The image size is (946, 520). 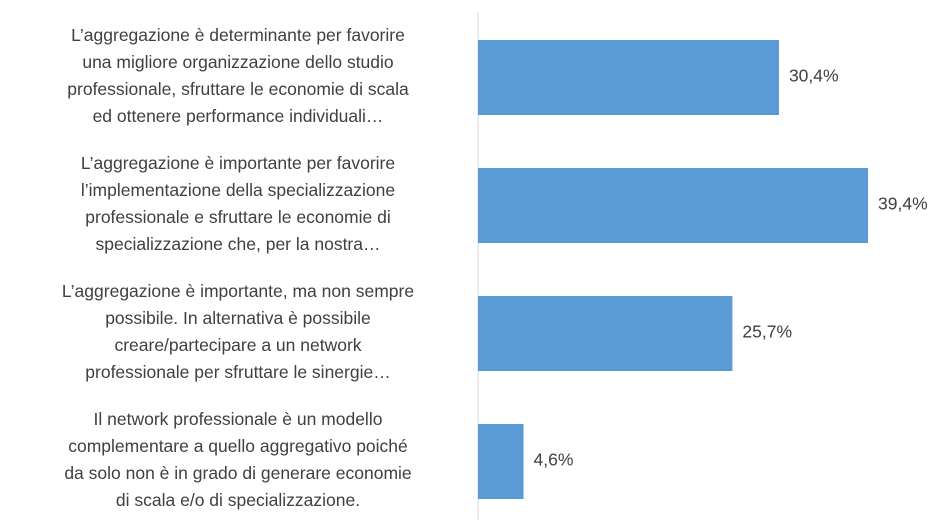 I want to click on data-label: 30,4%, so click(x=814, y=76).